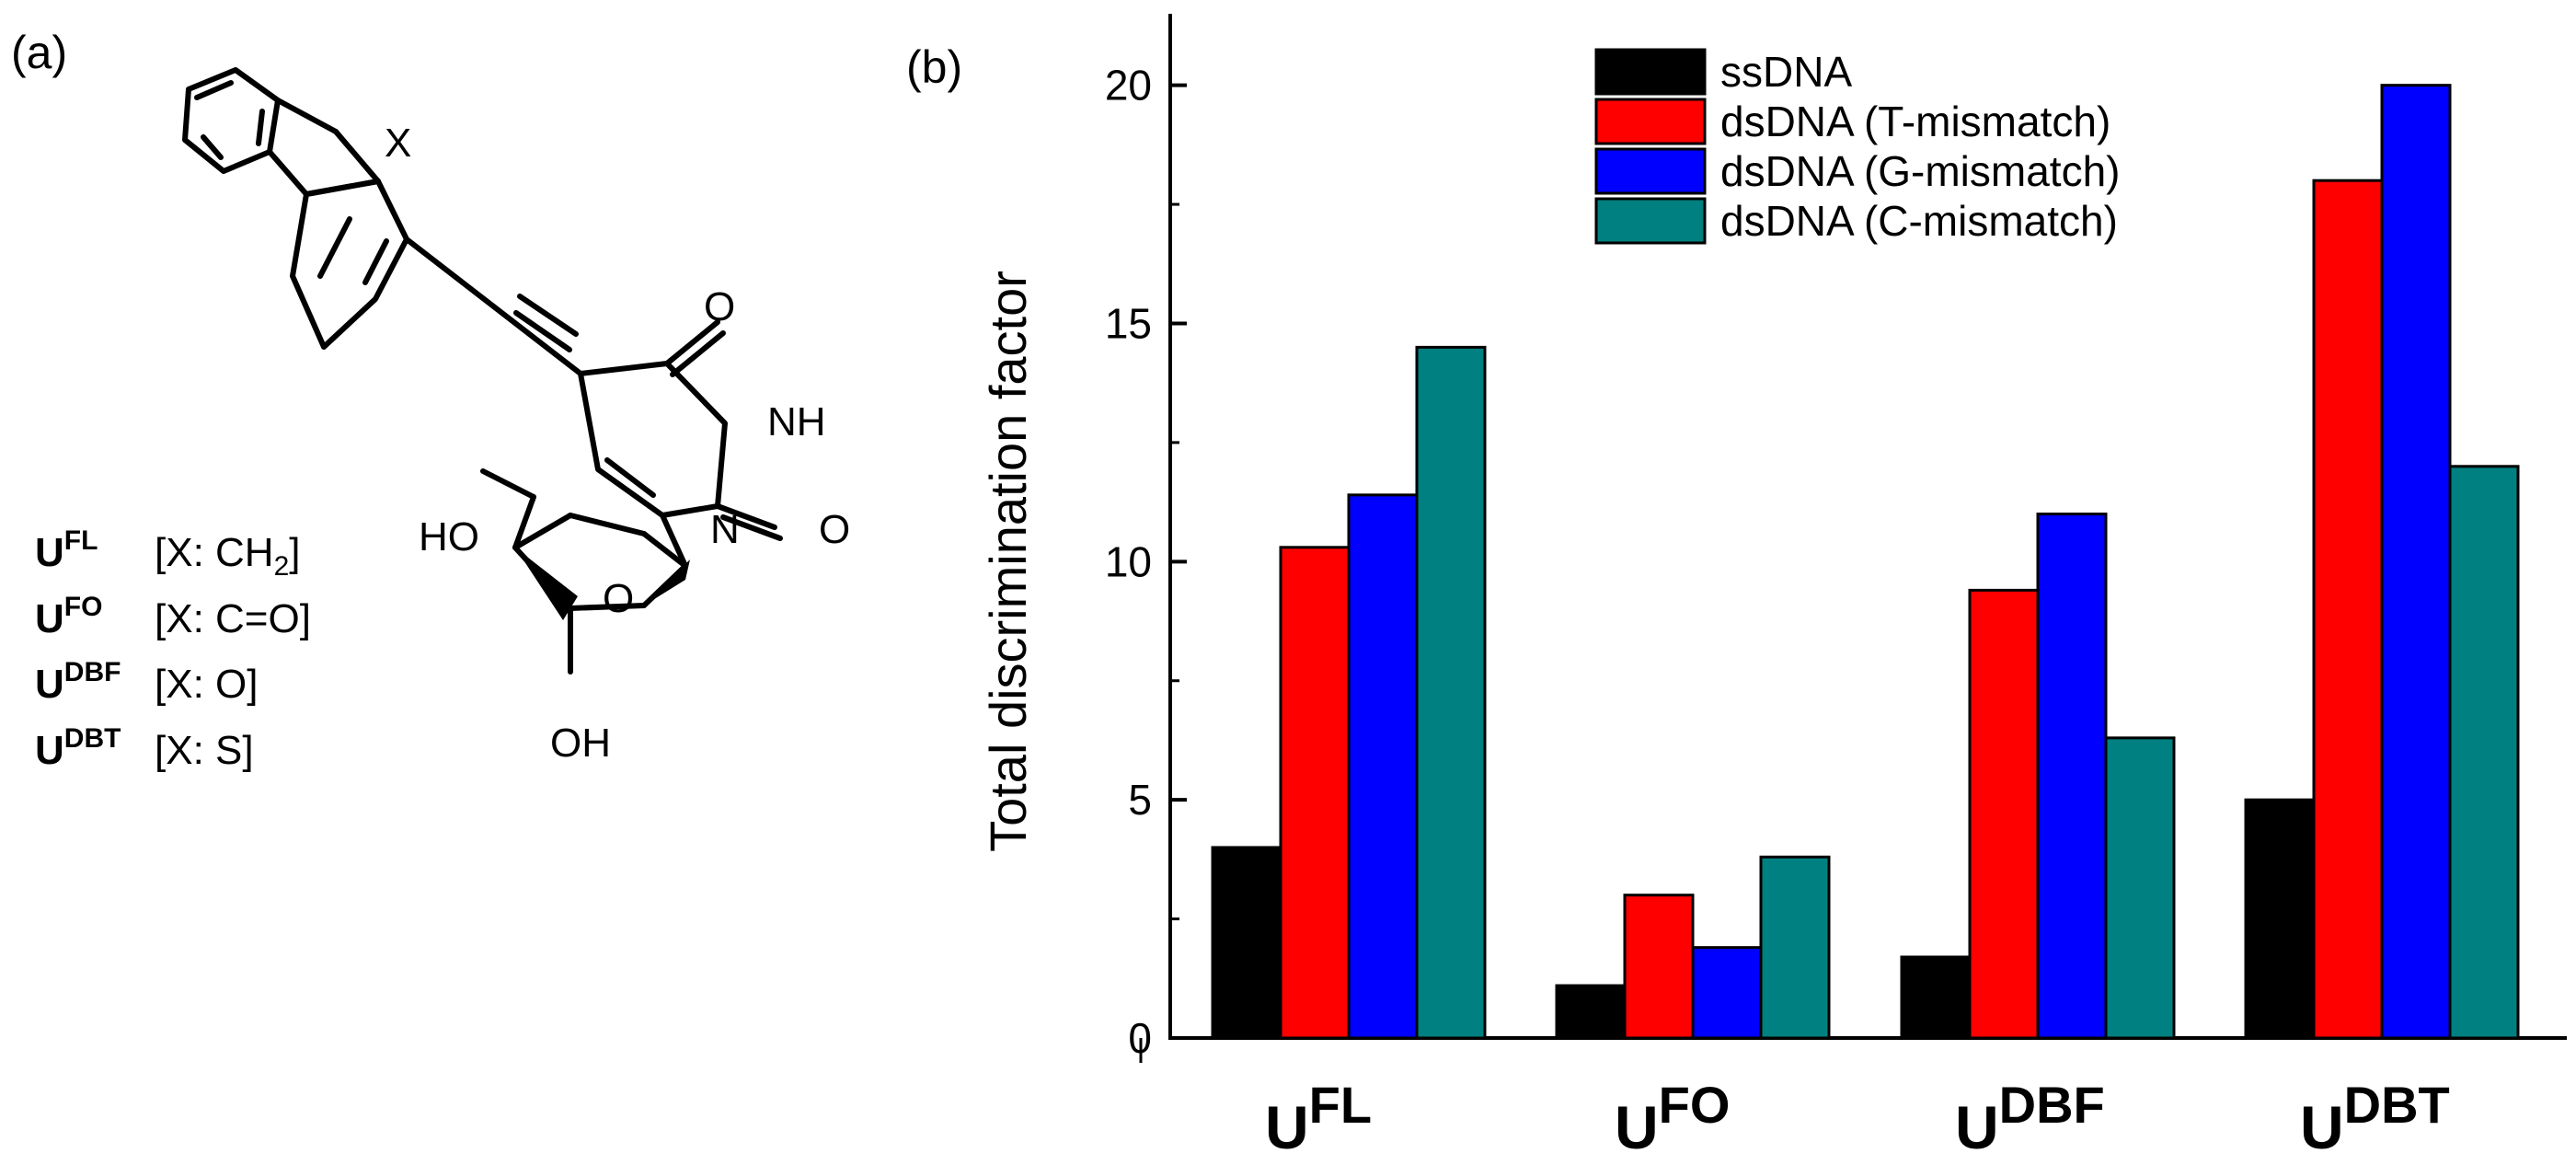 Image resolution: width=2576 pixels, height=1165 pixels. Describe the element at coordinates (1128, 323) in the screenshot. I see `y-tick-label: 15` at that location.